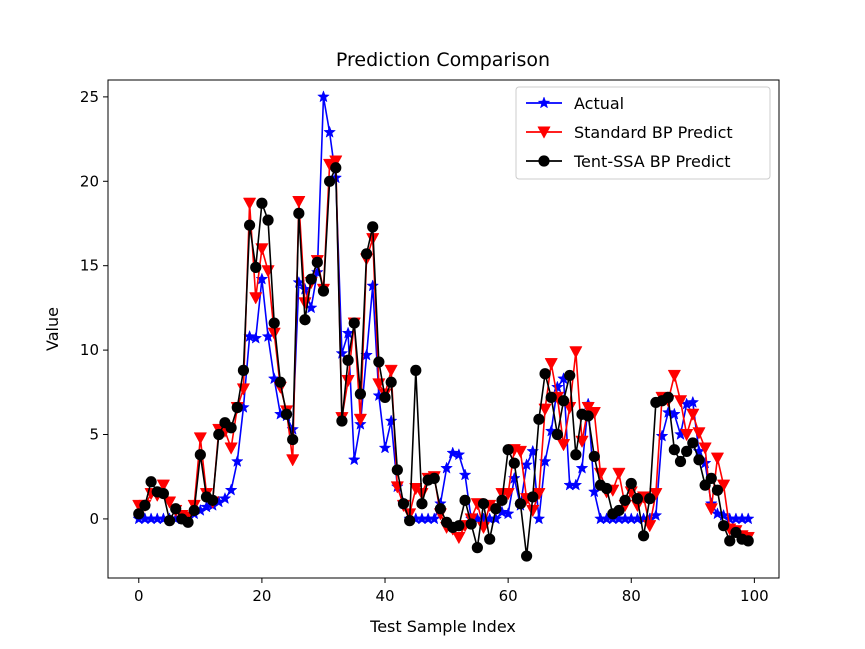 The image size is (865, 649). I want to click on x-tick-label: 80, so click(631, 596).